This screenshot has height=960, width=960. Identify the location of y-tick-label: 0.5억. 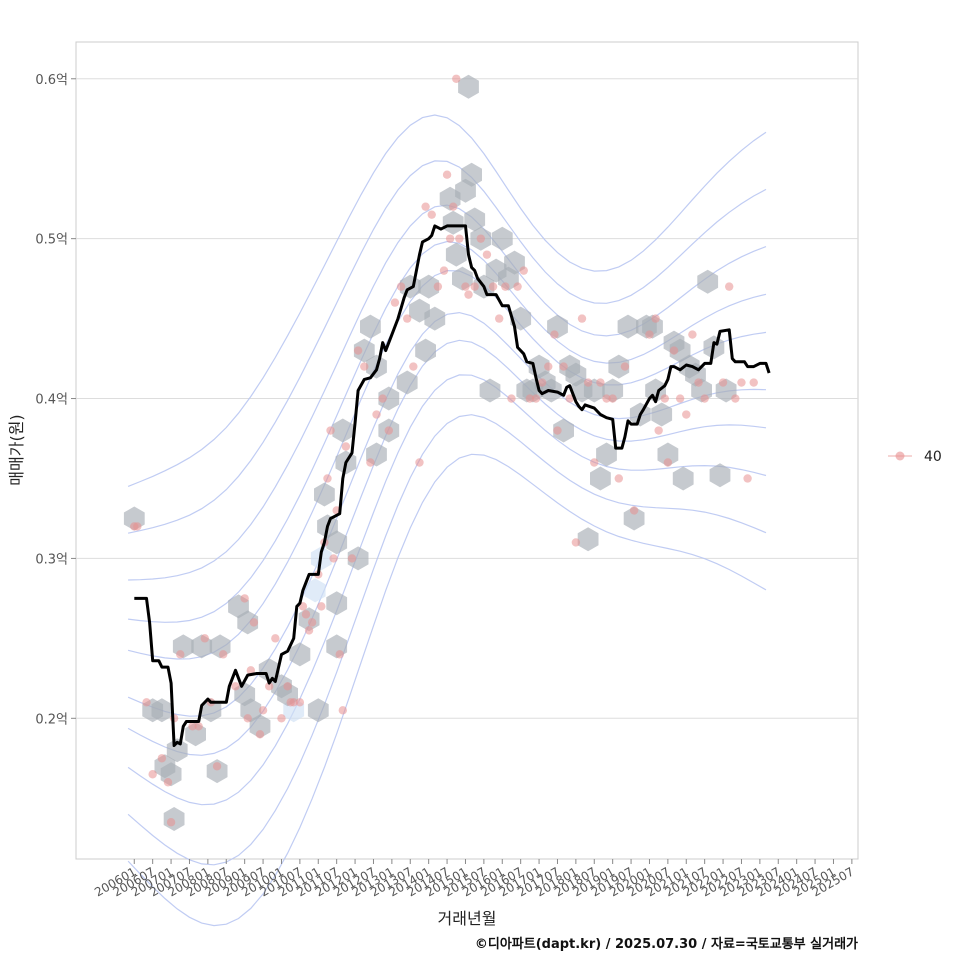
(51, 240).